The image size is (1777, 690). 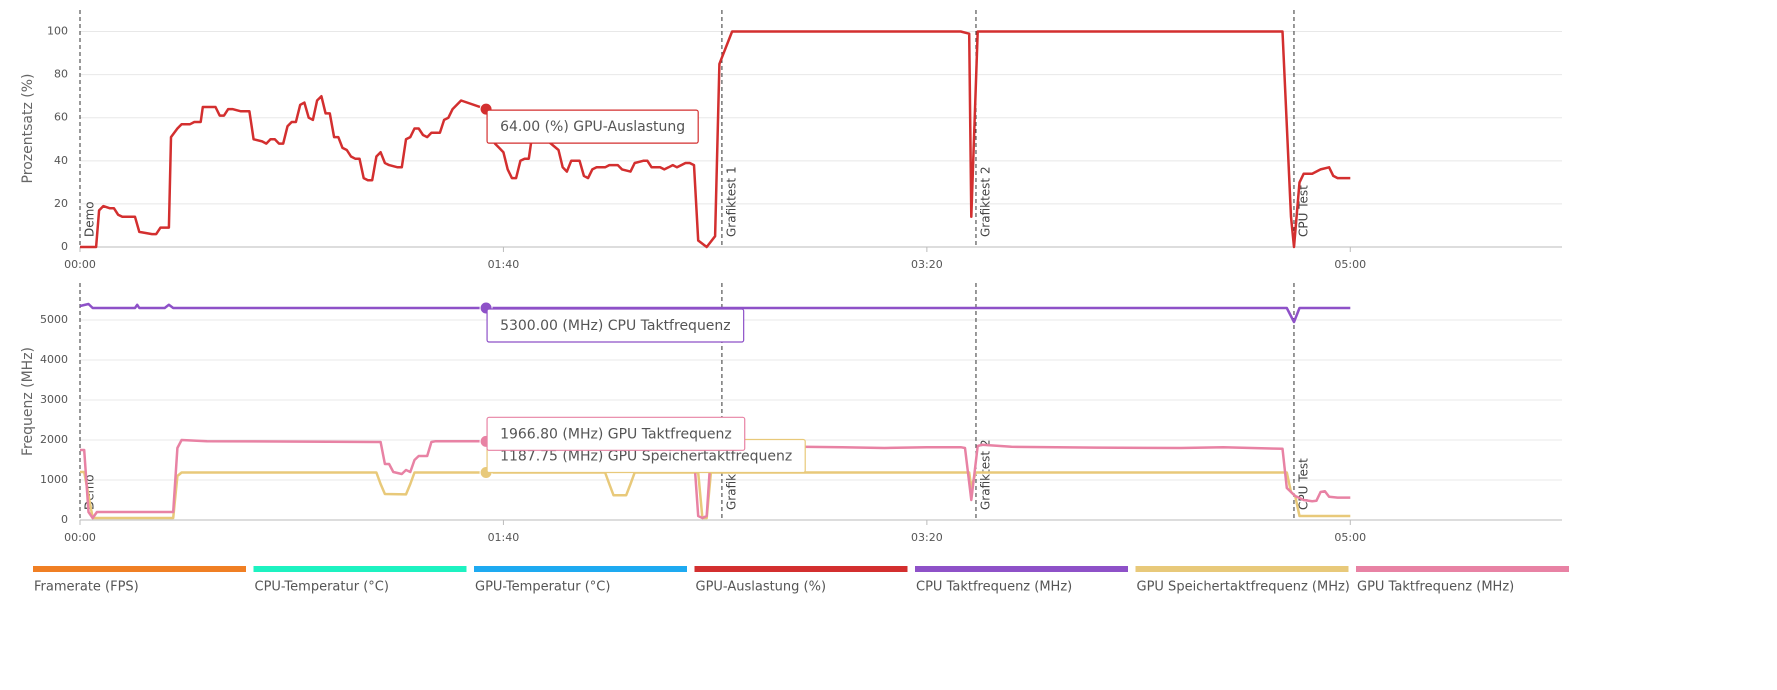 I want to click on y-tick-label: 4000, so click(x=54, y=359).